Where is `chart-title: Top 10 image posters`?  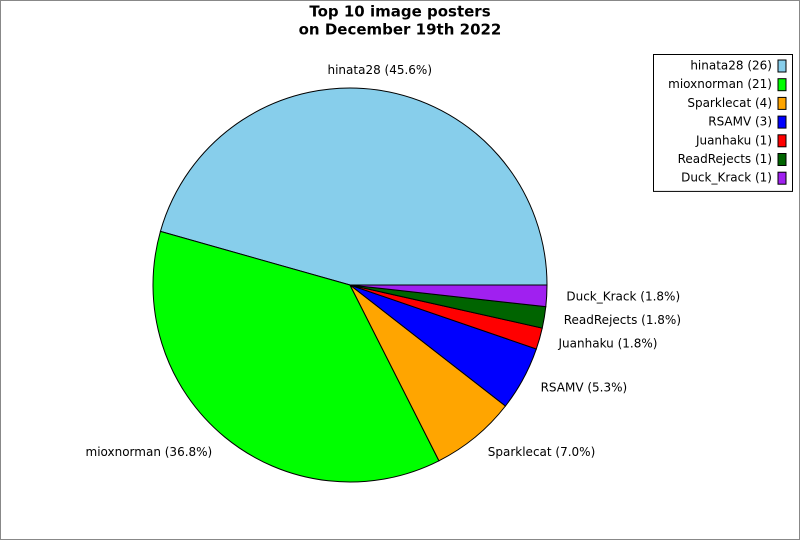 chart-title: Top 10 image posters is located at coordinates (399, 12).